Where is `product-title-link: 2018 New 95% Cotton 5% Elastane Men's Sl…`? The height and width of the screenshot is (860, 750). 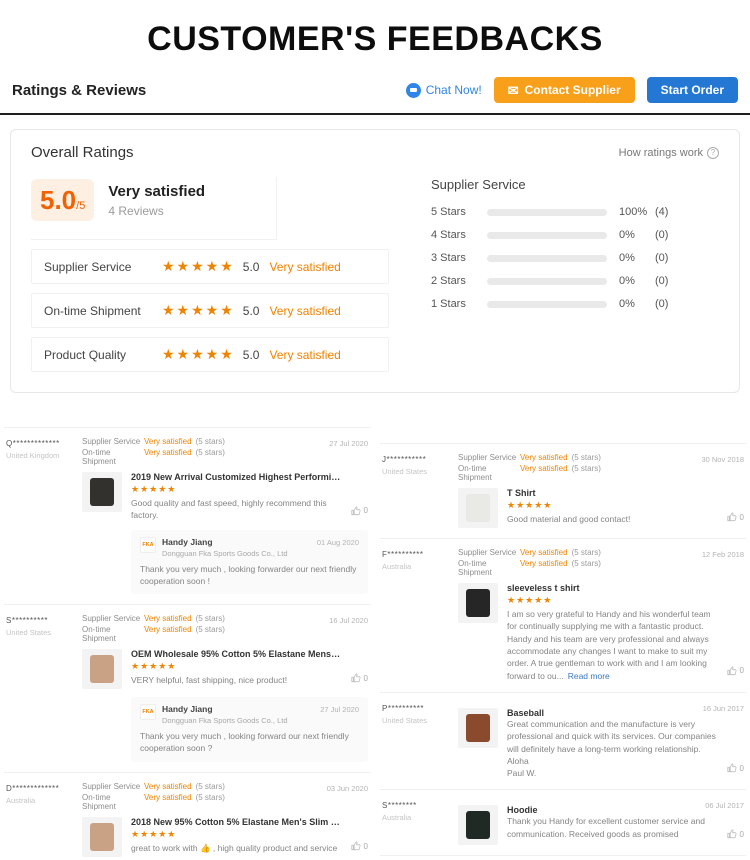 product-title-link: 2018 New 95% Cotton 5% Elastane Men's Sl… is located at coordinates (236, 822).